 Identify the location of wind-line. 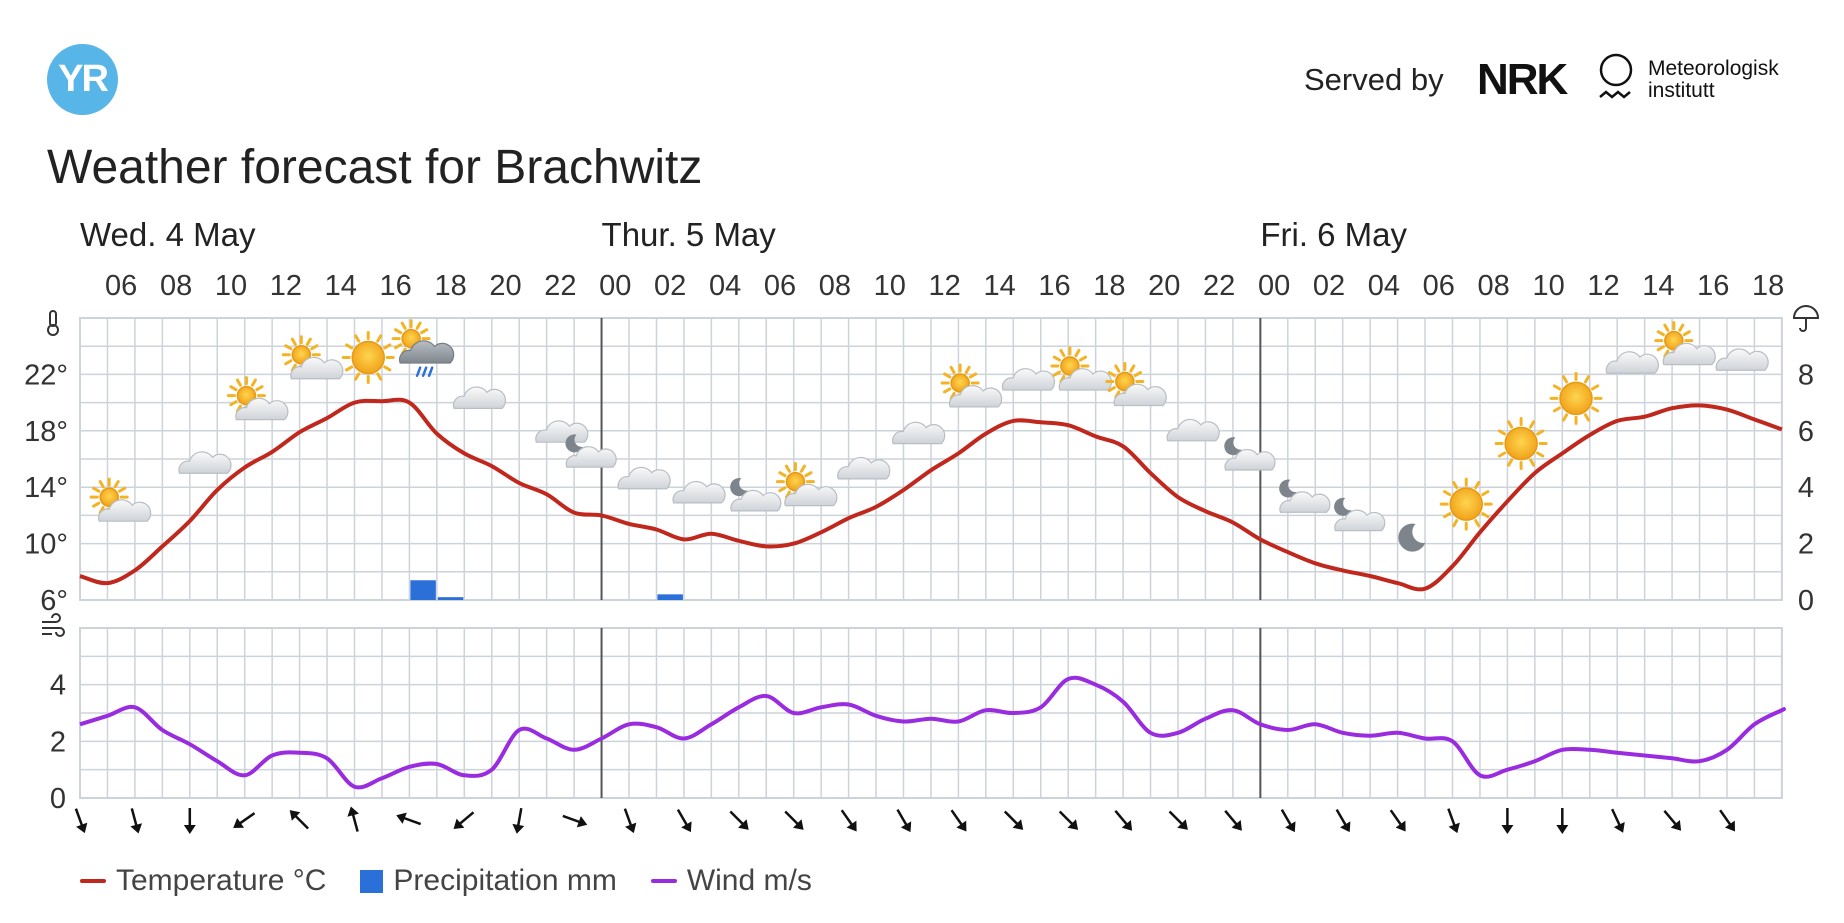
(932, 732).